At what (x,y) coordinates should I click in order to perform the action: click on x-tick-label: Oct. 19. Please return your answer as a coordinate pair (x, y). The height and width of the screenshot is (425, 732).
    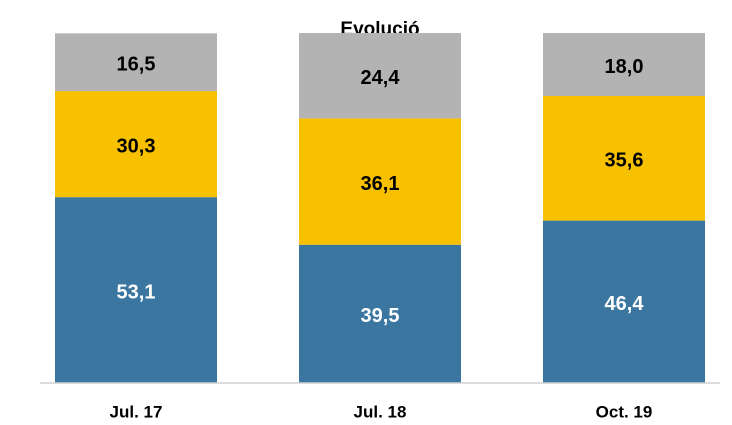
    Looking at the image, I should click on (624, 411).